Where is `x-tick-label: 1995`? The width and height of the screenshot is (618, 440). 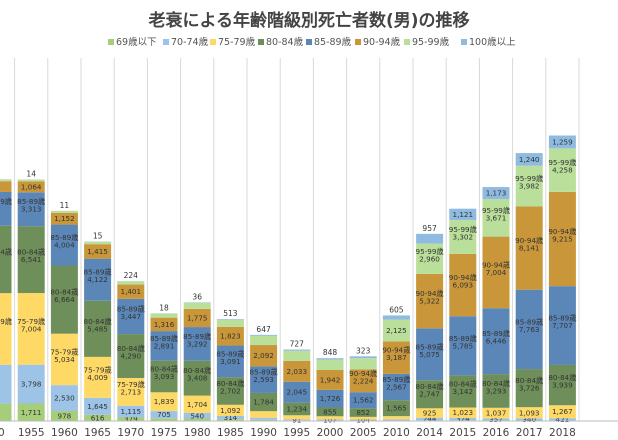
x-tick-label: 1995 is located at coordinates (296, 433).